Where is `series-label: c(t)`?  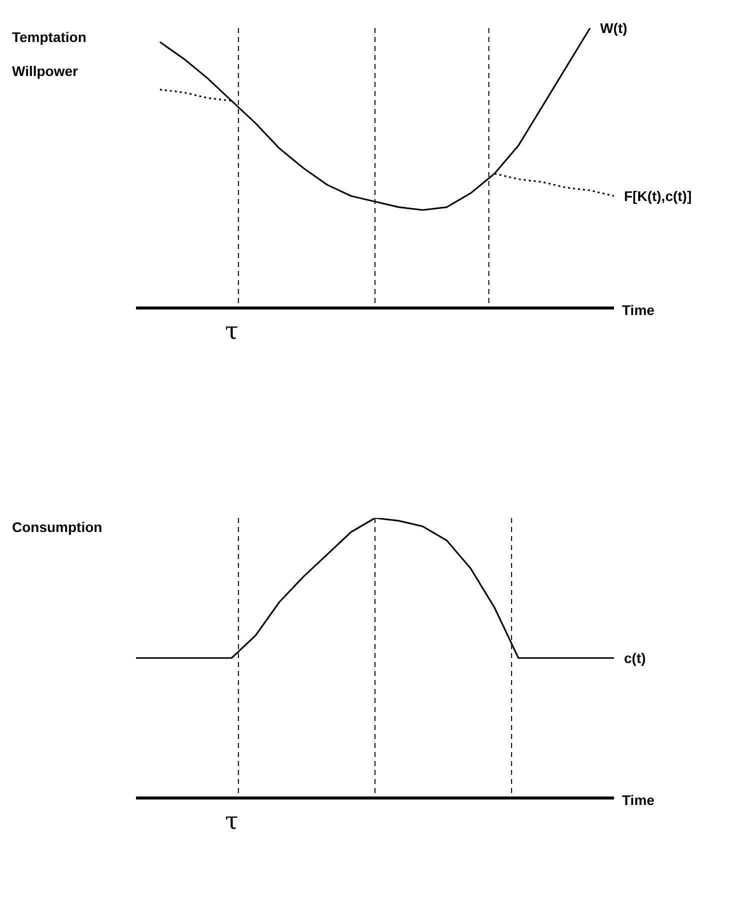 series-label: c(t) is located at coordinates (635, 658).